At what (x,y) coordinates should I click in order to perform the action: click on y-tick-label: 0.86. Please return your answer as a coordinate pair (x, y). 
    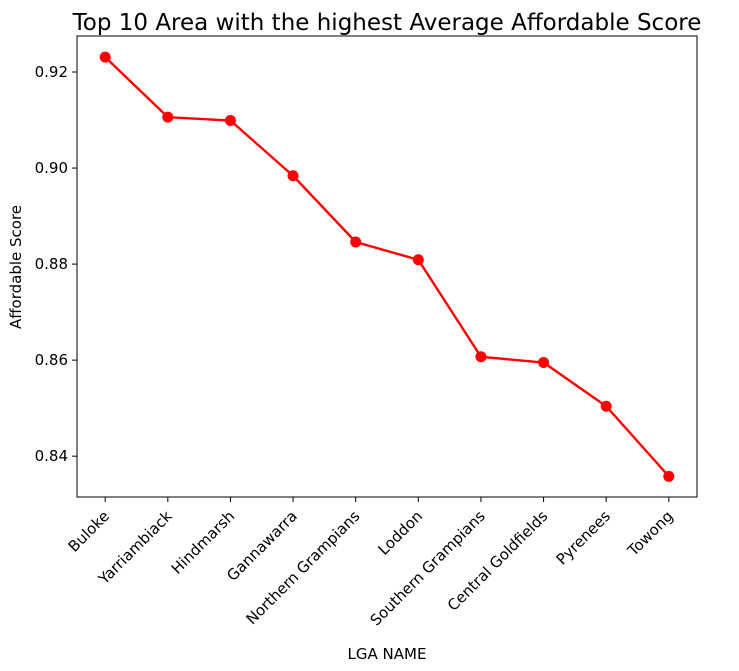
    Looking at the image, I should click on (51, 360).